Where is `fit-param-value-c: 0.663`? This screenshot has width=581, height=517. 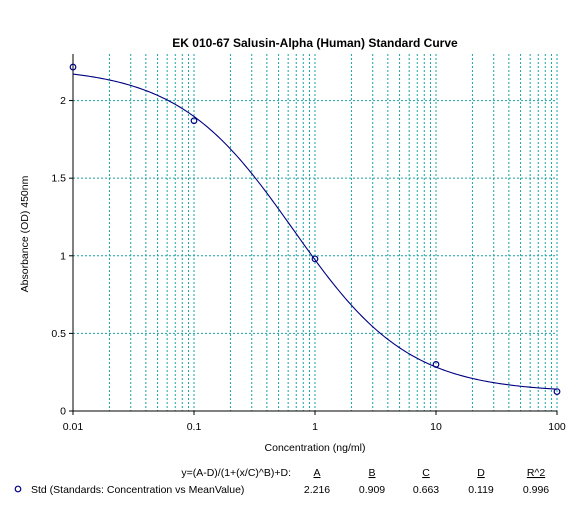 fit-param-value-c: 0.663 is located at coordinates (426, 490).